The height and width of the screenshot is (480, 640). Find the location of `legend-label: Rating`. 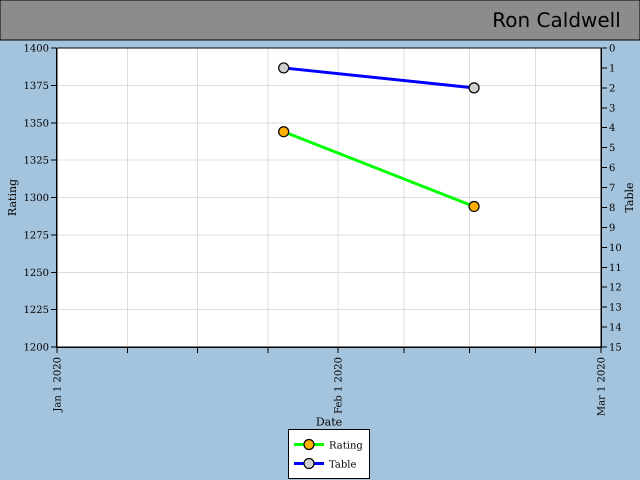

legend-label: Rating is located at coordinates (346, 446).